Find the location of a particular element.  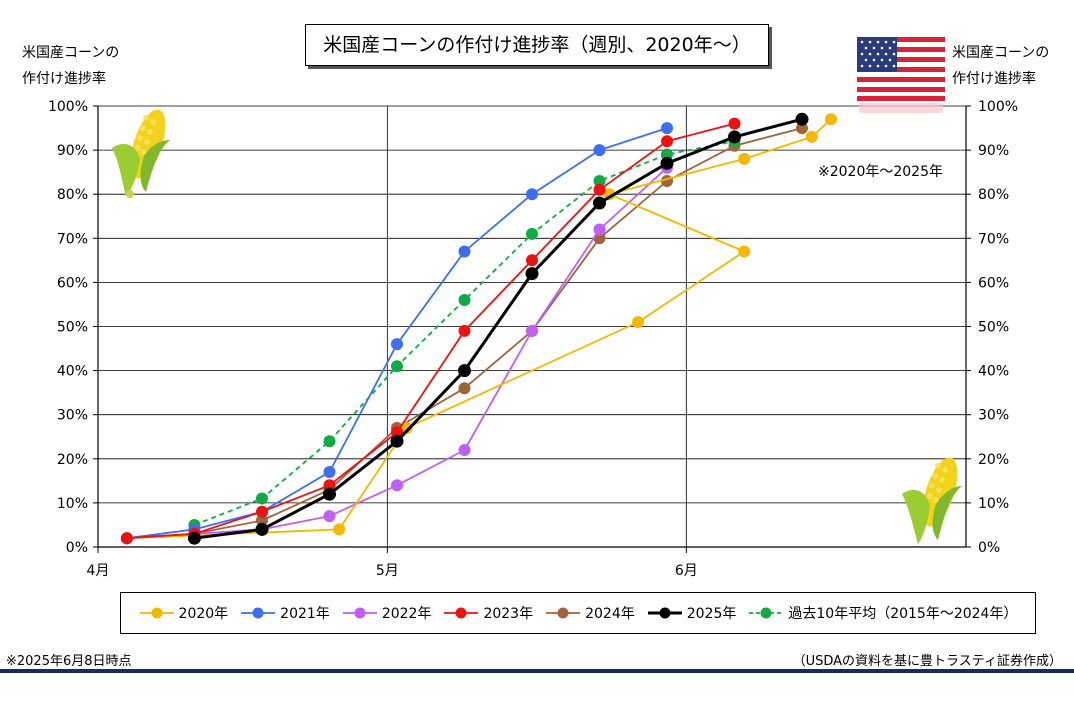

legend-label: 過去10年平均（2015年～2024年） is located at coordinates (903, 614).